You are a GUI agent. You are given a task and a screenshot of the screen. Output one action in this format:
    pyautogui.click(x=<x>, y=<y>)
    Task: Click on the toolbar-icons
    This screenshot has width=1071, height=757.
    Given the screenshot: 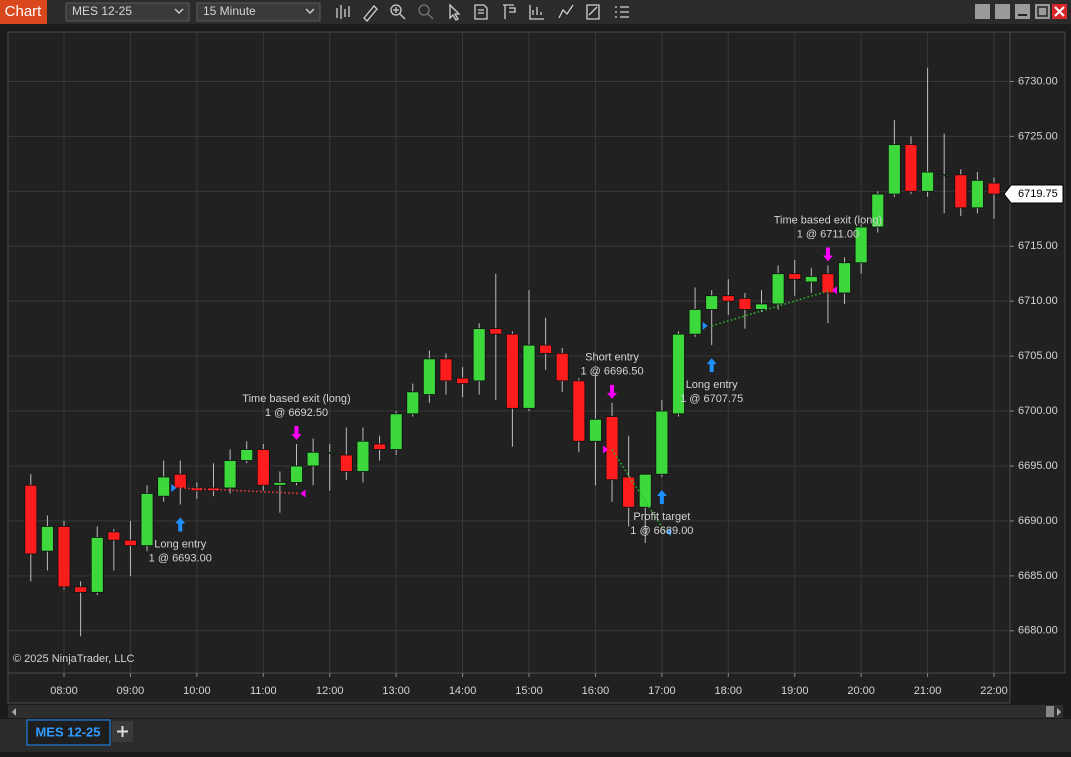 What is the action you would take?
    pyautogui.click(x=482, y=12)
    